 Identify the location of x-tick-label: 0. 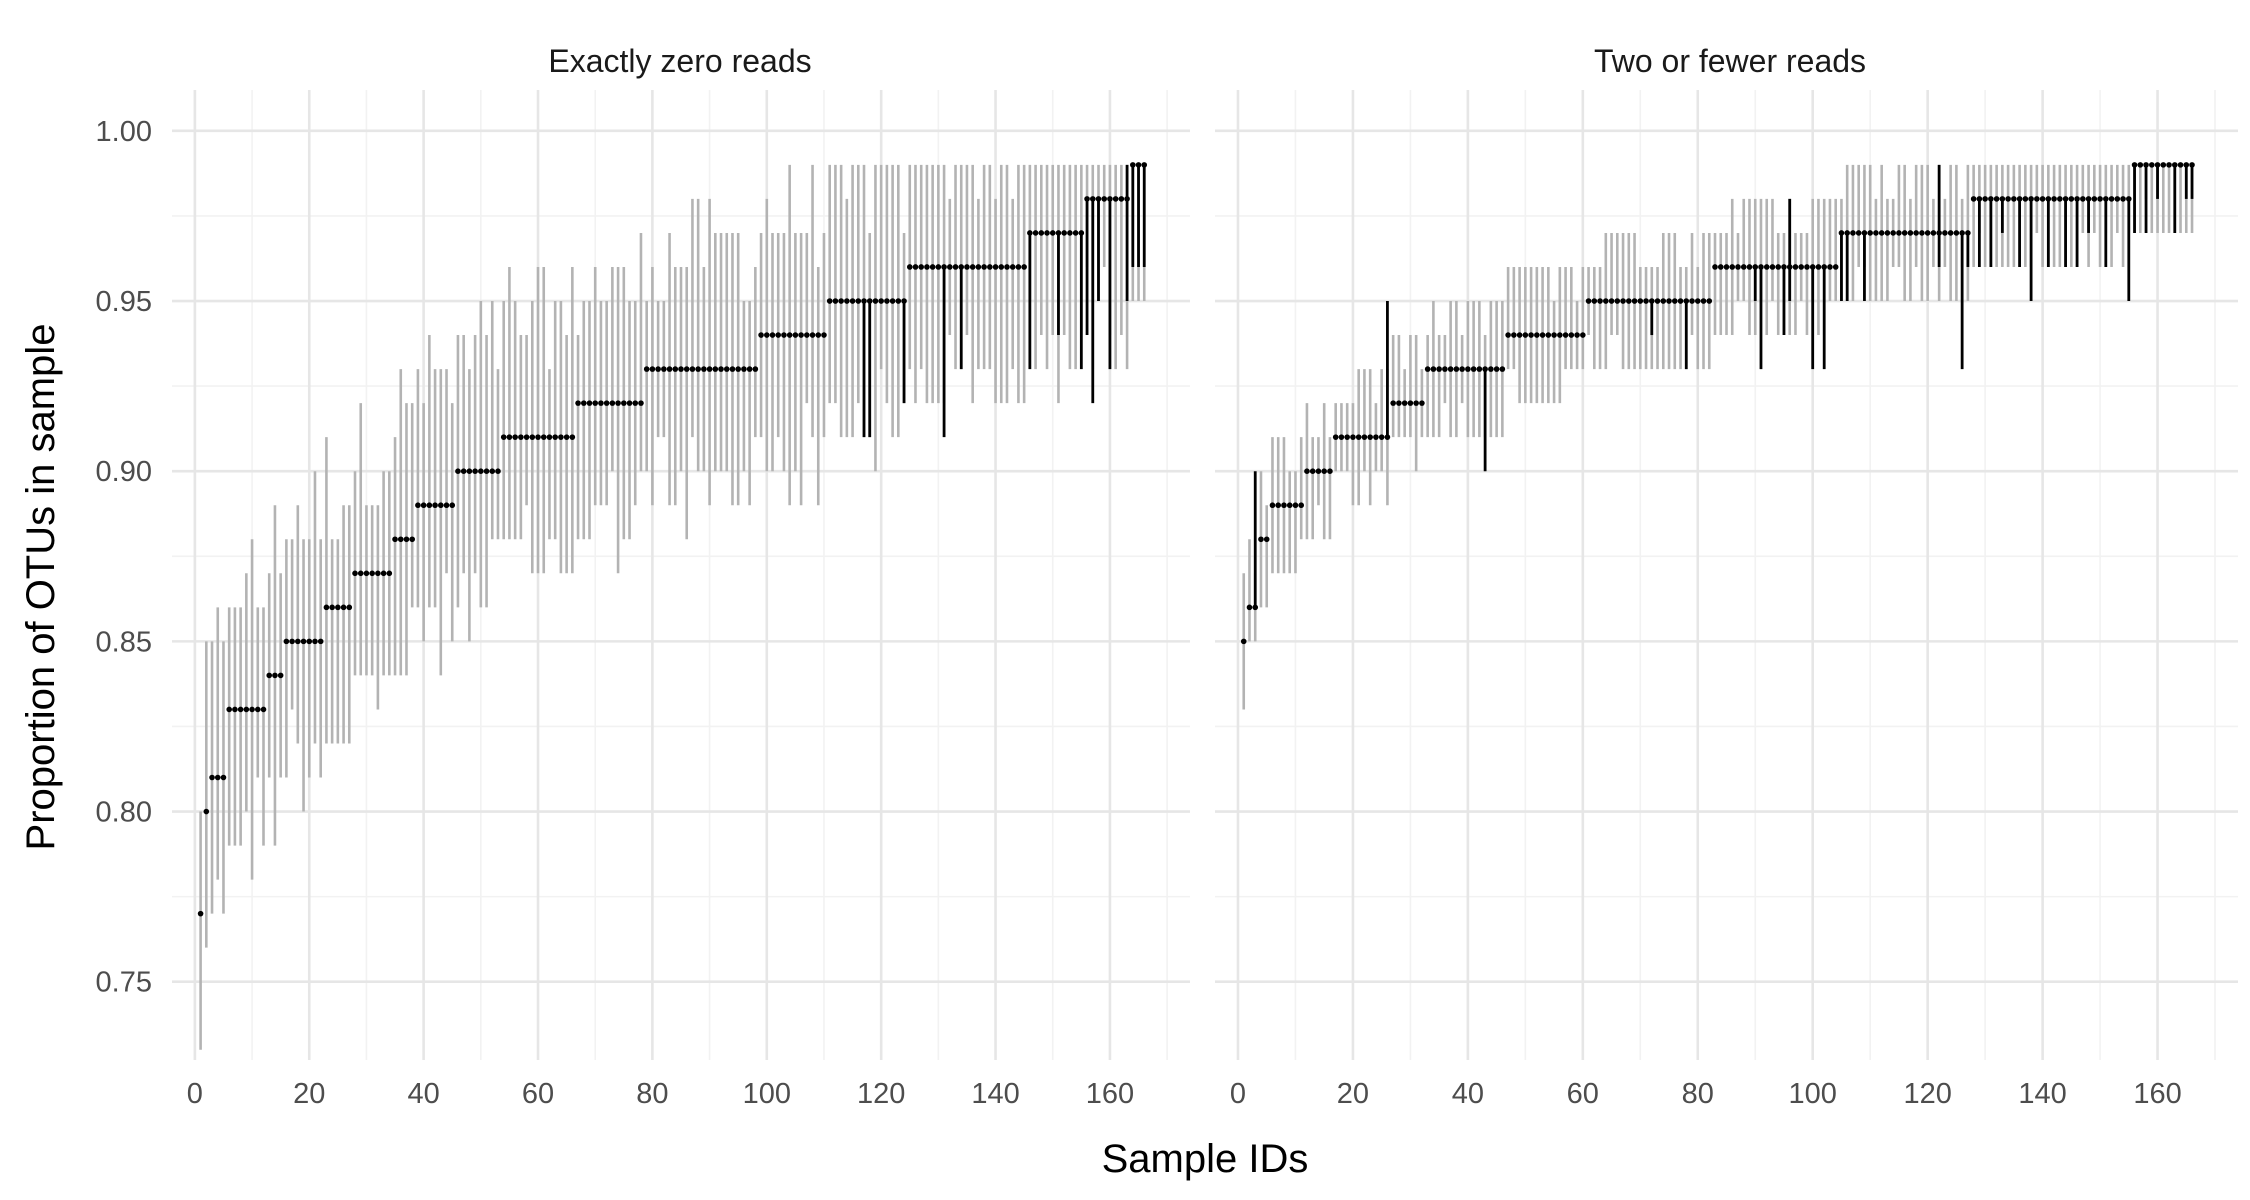
(195, 1094).